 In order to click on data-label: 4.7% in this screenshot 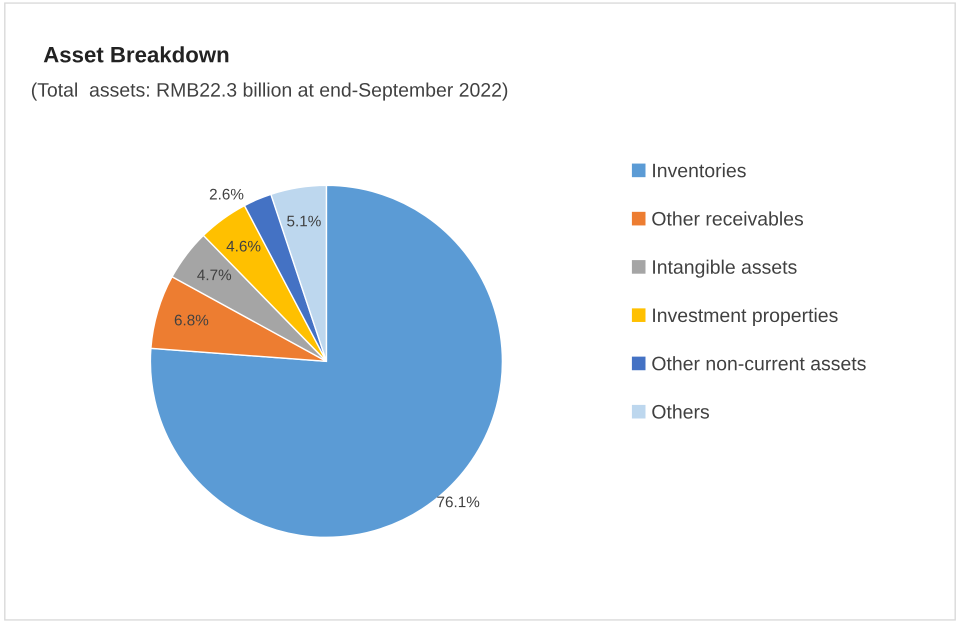, I will do `click(214, 275)`.